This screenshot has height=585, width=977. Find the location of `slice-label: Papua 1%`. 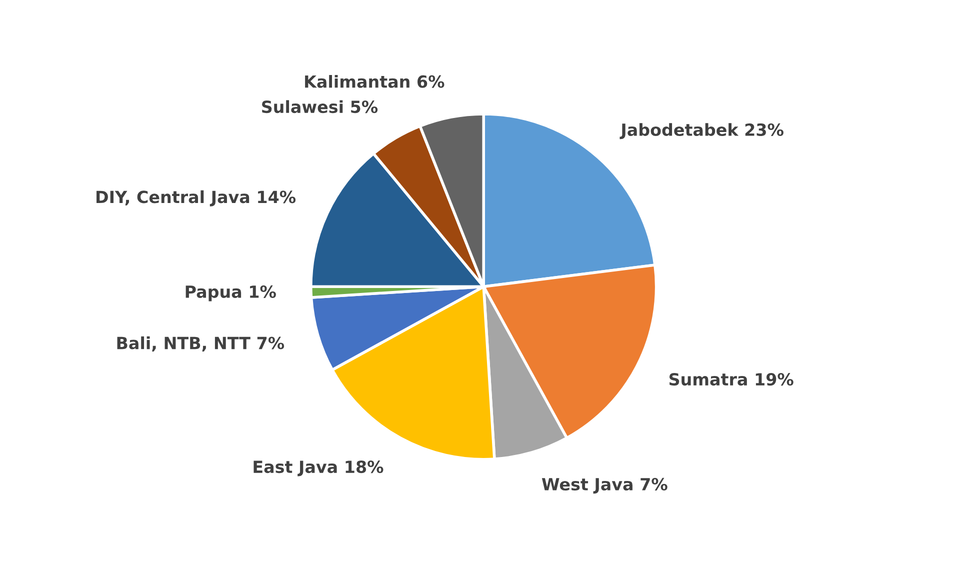

slice-label: Papua 1% is located at coordinates (231, 293).